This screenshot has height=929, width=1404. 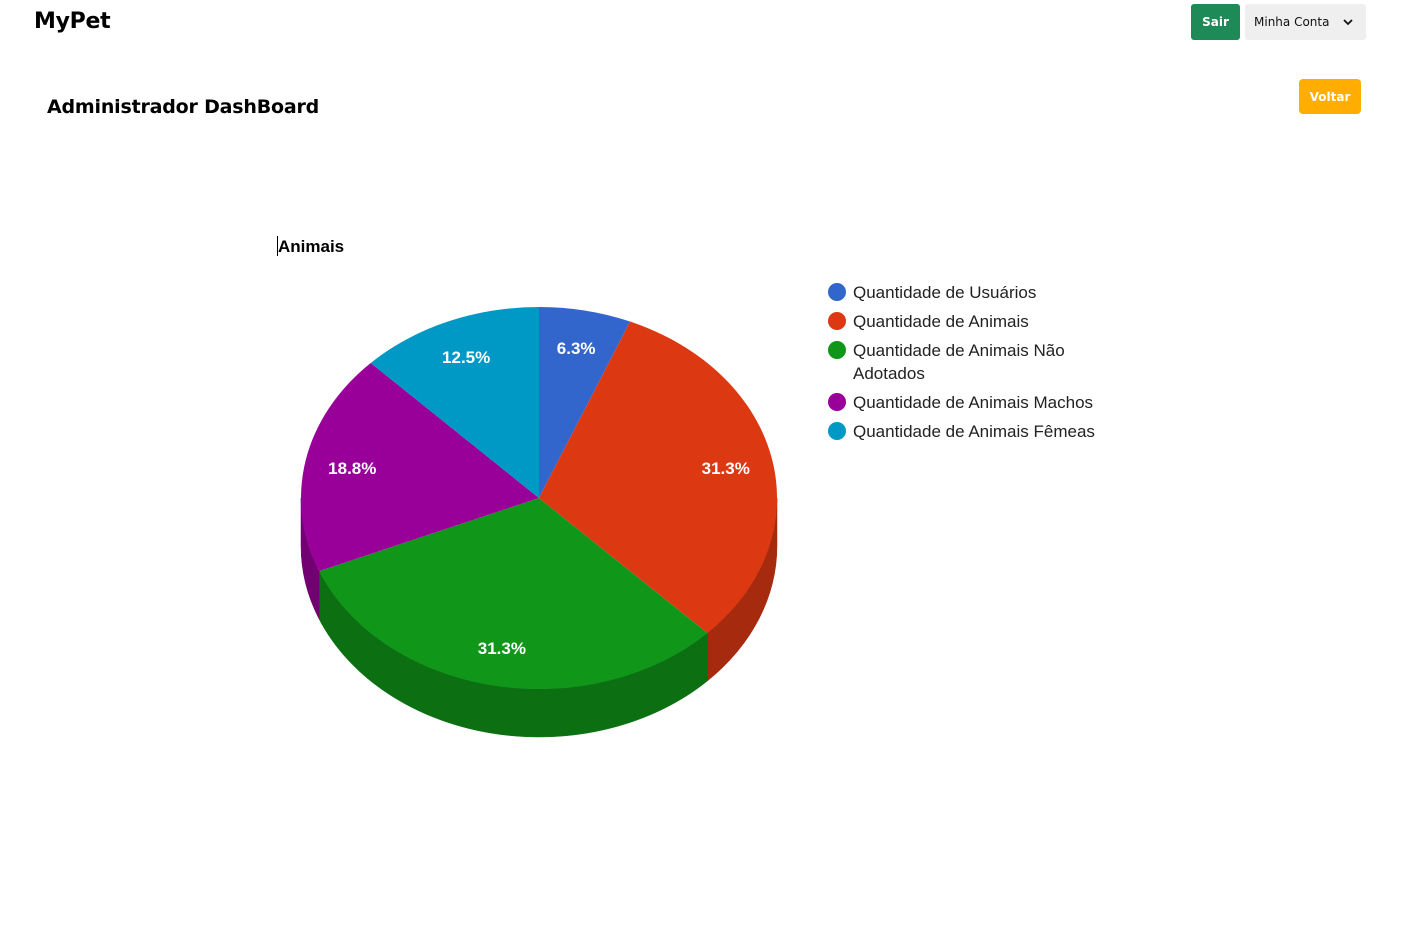 What do you see at coordinates (576, 348) in the screenshot?
I see `slice-label-0: 6.3%` at bounding box center [576, 348].